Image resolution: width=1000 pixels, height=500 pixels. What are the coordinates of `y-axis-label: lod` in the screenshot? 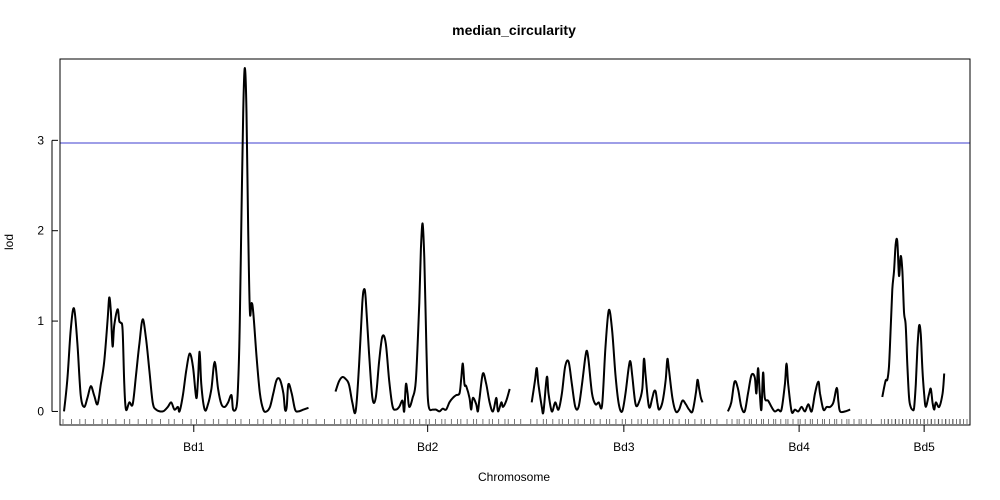 It's located at (9, 242).